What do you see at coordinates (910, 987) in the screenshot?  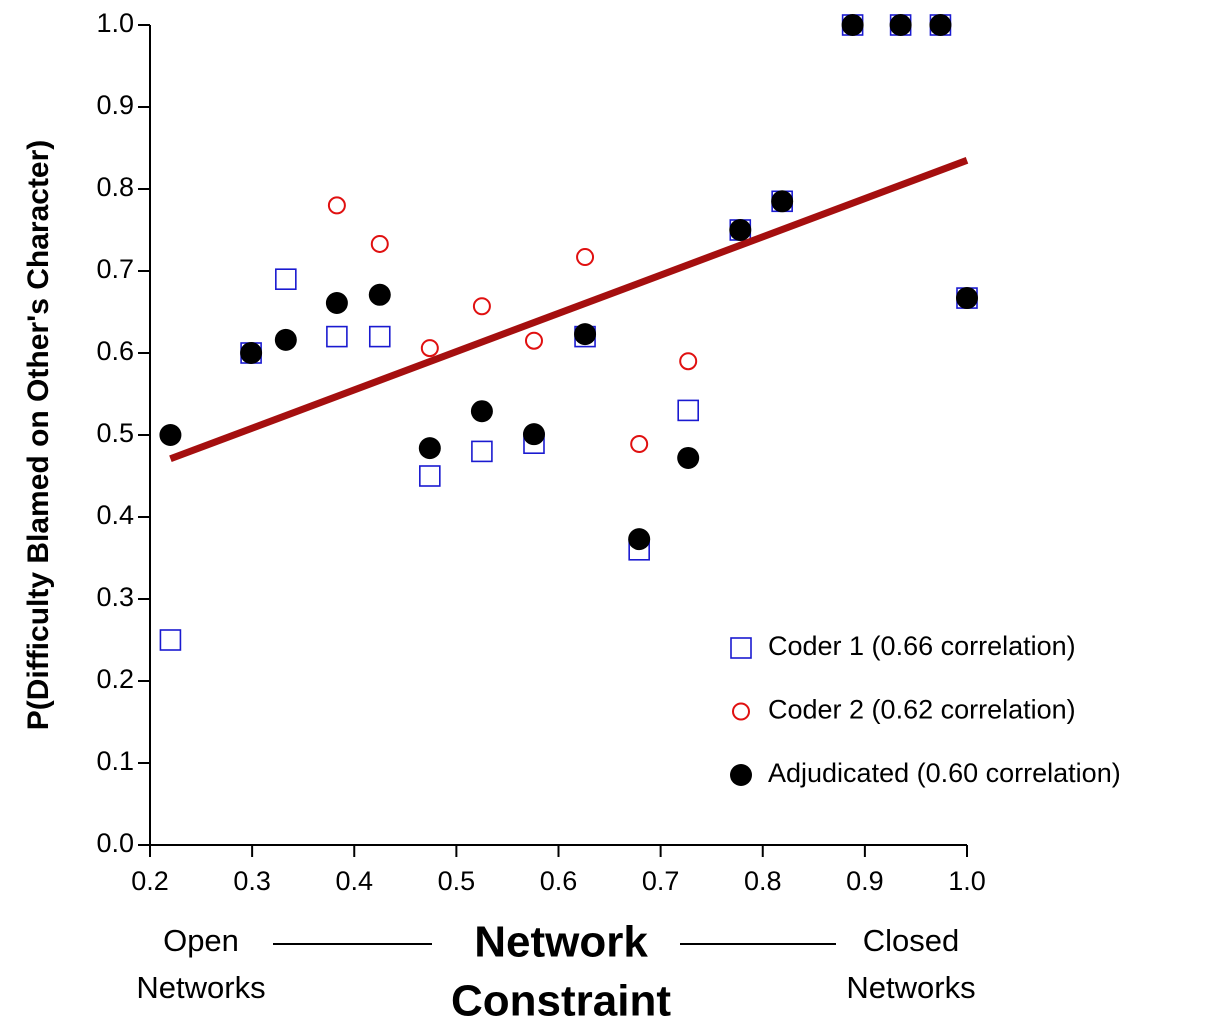 I see `closed-label: Networks` at bounding box center [910, 987].